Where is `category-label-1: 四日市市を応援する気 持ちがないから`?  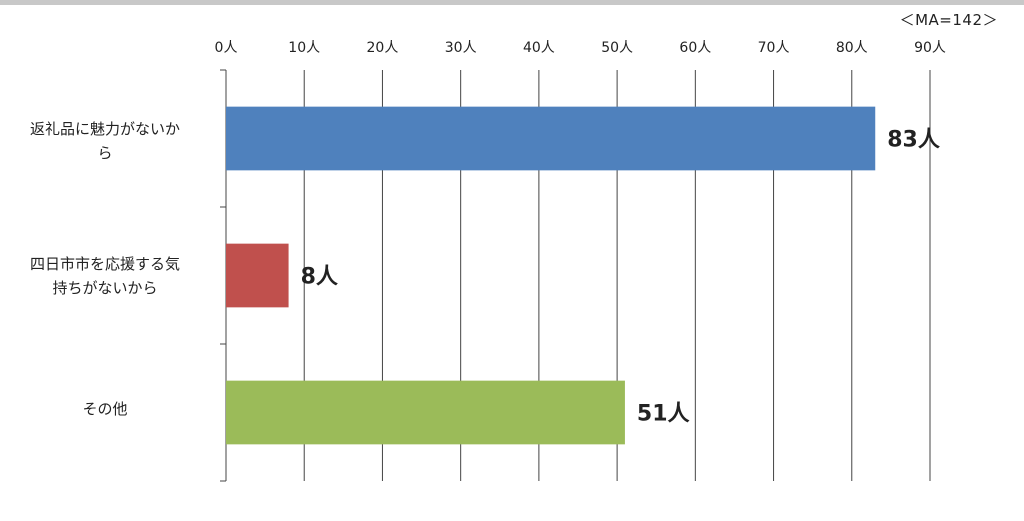 category-label-1: 四日市市を応援する気 持ちがないから is located at coordinates (104, 276).